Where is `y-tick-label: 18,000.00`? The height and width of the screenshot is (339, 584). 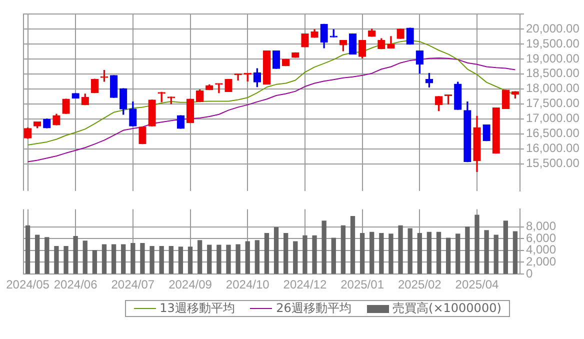
y-tick-label: 18,000.00 is located at coordinates (553, 88).